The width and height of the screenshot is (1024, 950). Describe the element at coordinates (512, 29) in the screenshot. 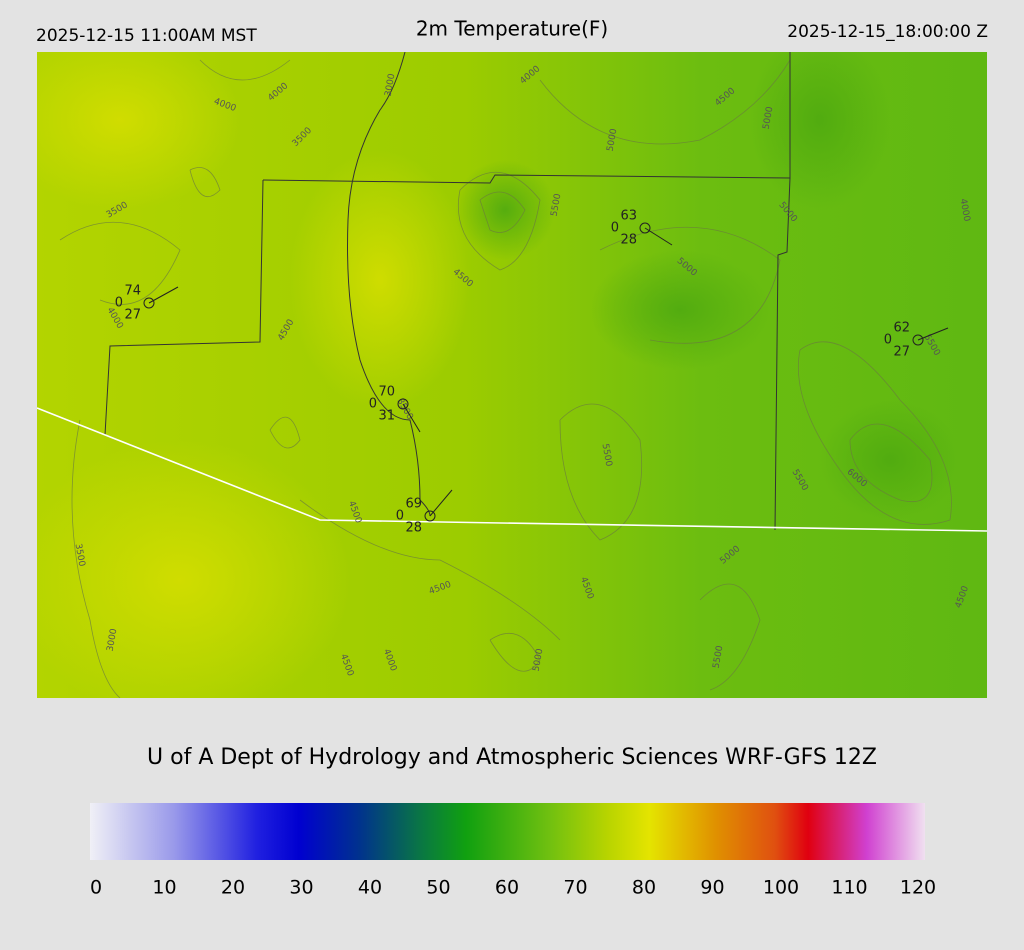

I see `map-title: 2m Temperature(F)` at that location.